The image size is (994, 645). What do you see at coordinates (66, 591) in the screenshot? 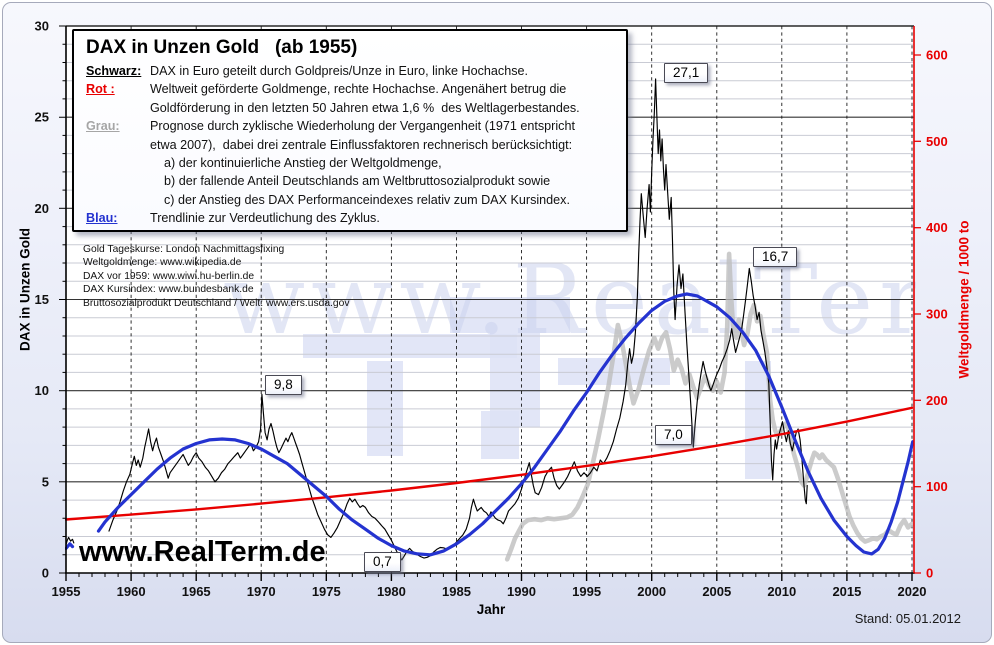
I see `svg-text: 1955` at bounding box center [66, 591].